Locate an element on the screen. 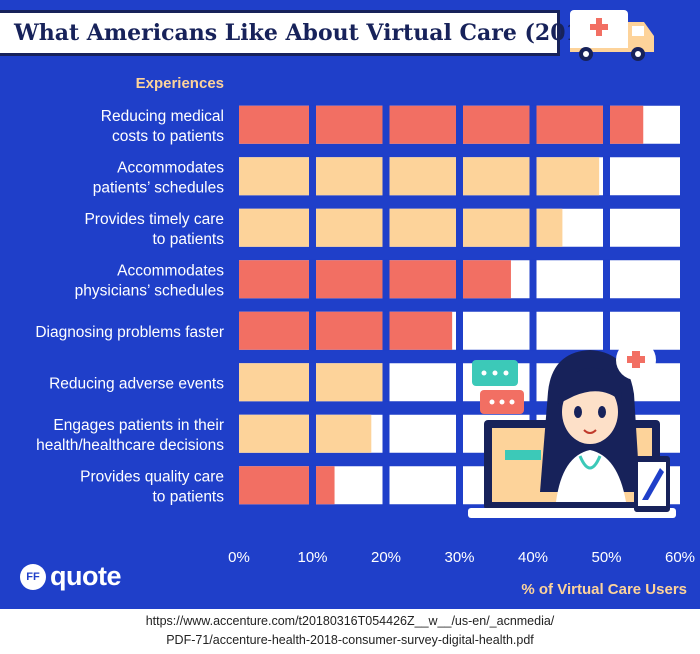 This screenshot has height=654, width=700. category-label: Engages patients in their is located at coordinates (138, 425).